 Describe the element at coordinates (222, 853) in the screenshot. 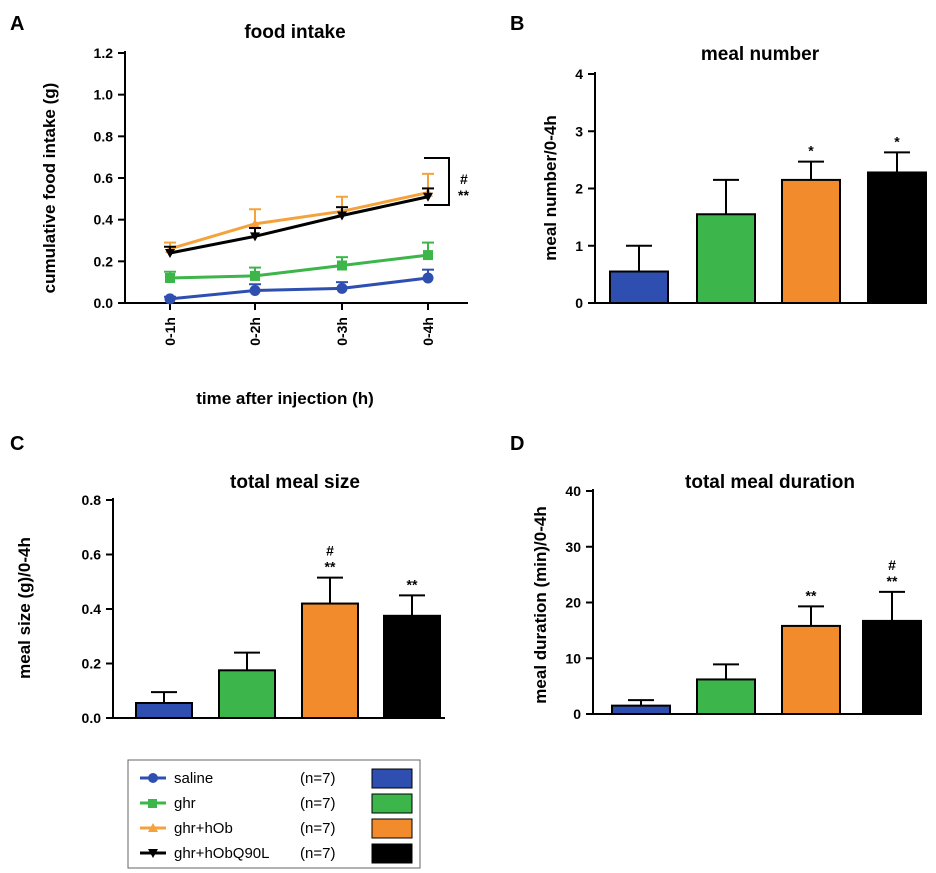

I see `legend-label: ghr+hObQ90L` at that location.